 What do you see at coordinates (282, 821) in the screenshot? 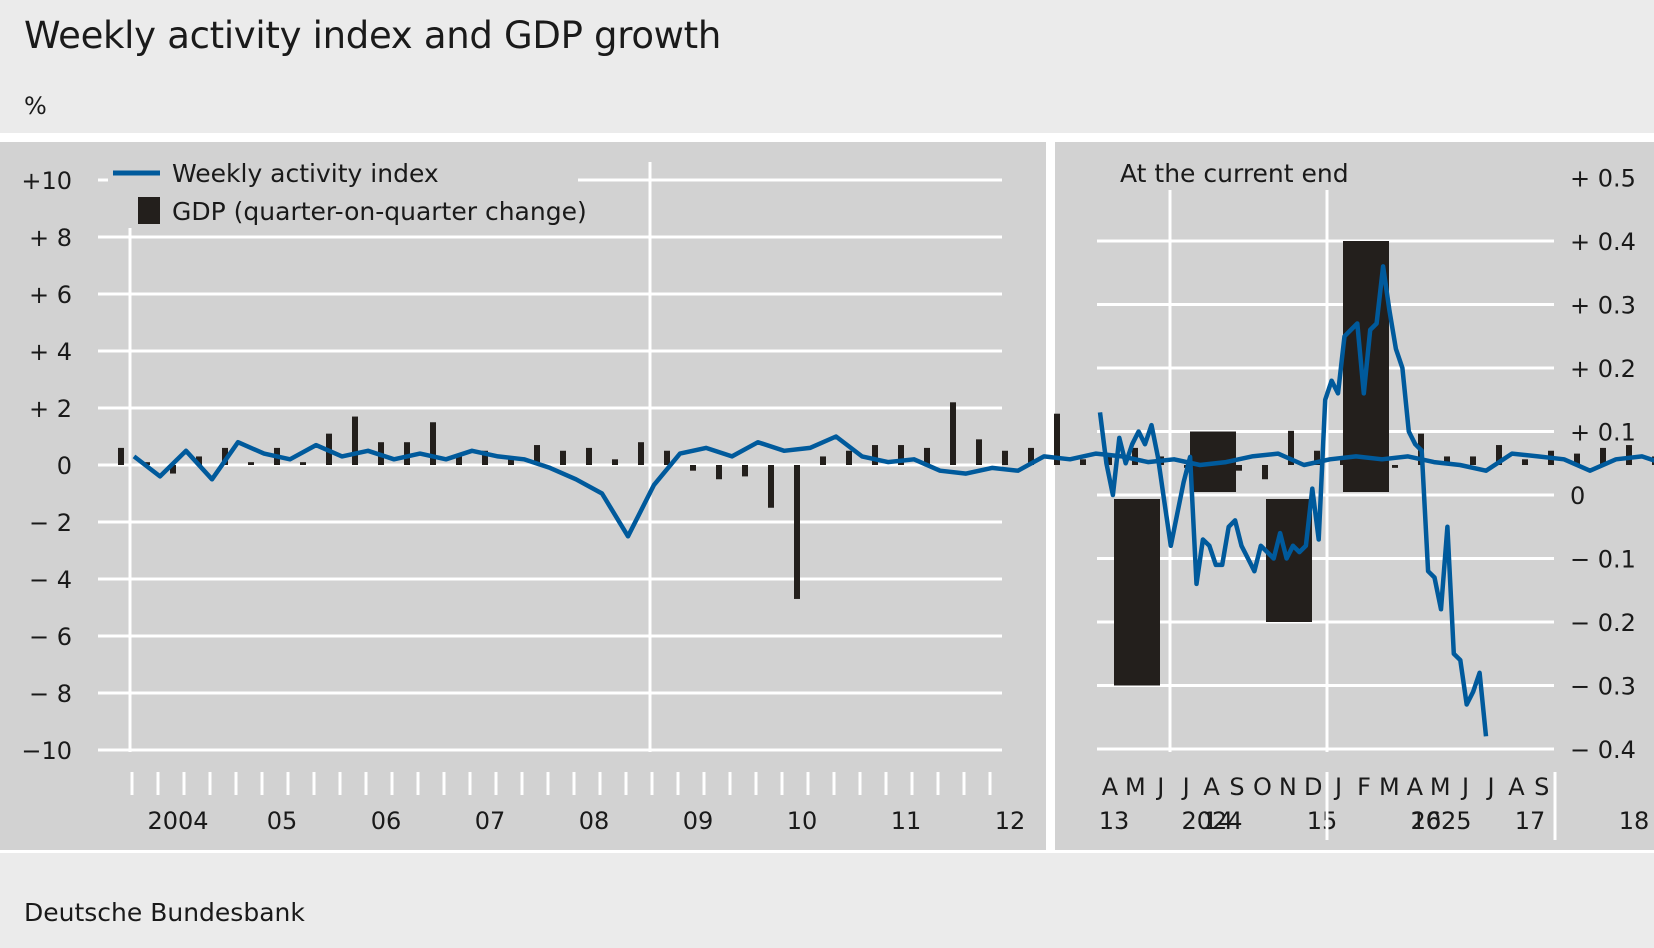
I see `left-year-label: 05` at bounding box center [282, 821].